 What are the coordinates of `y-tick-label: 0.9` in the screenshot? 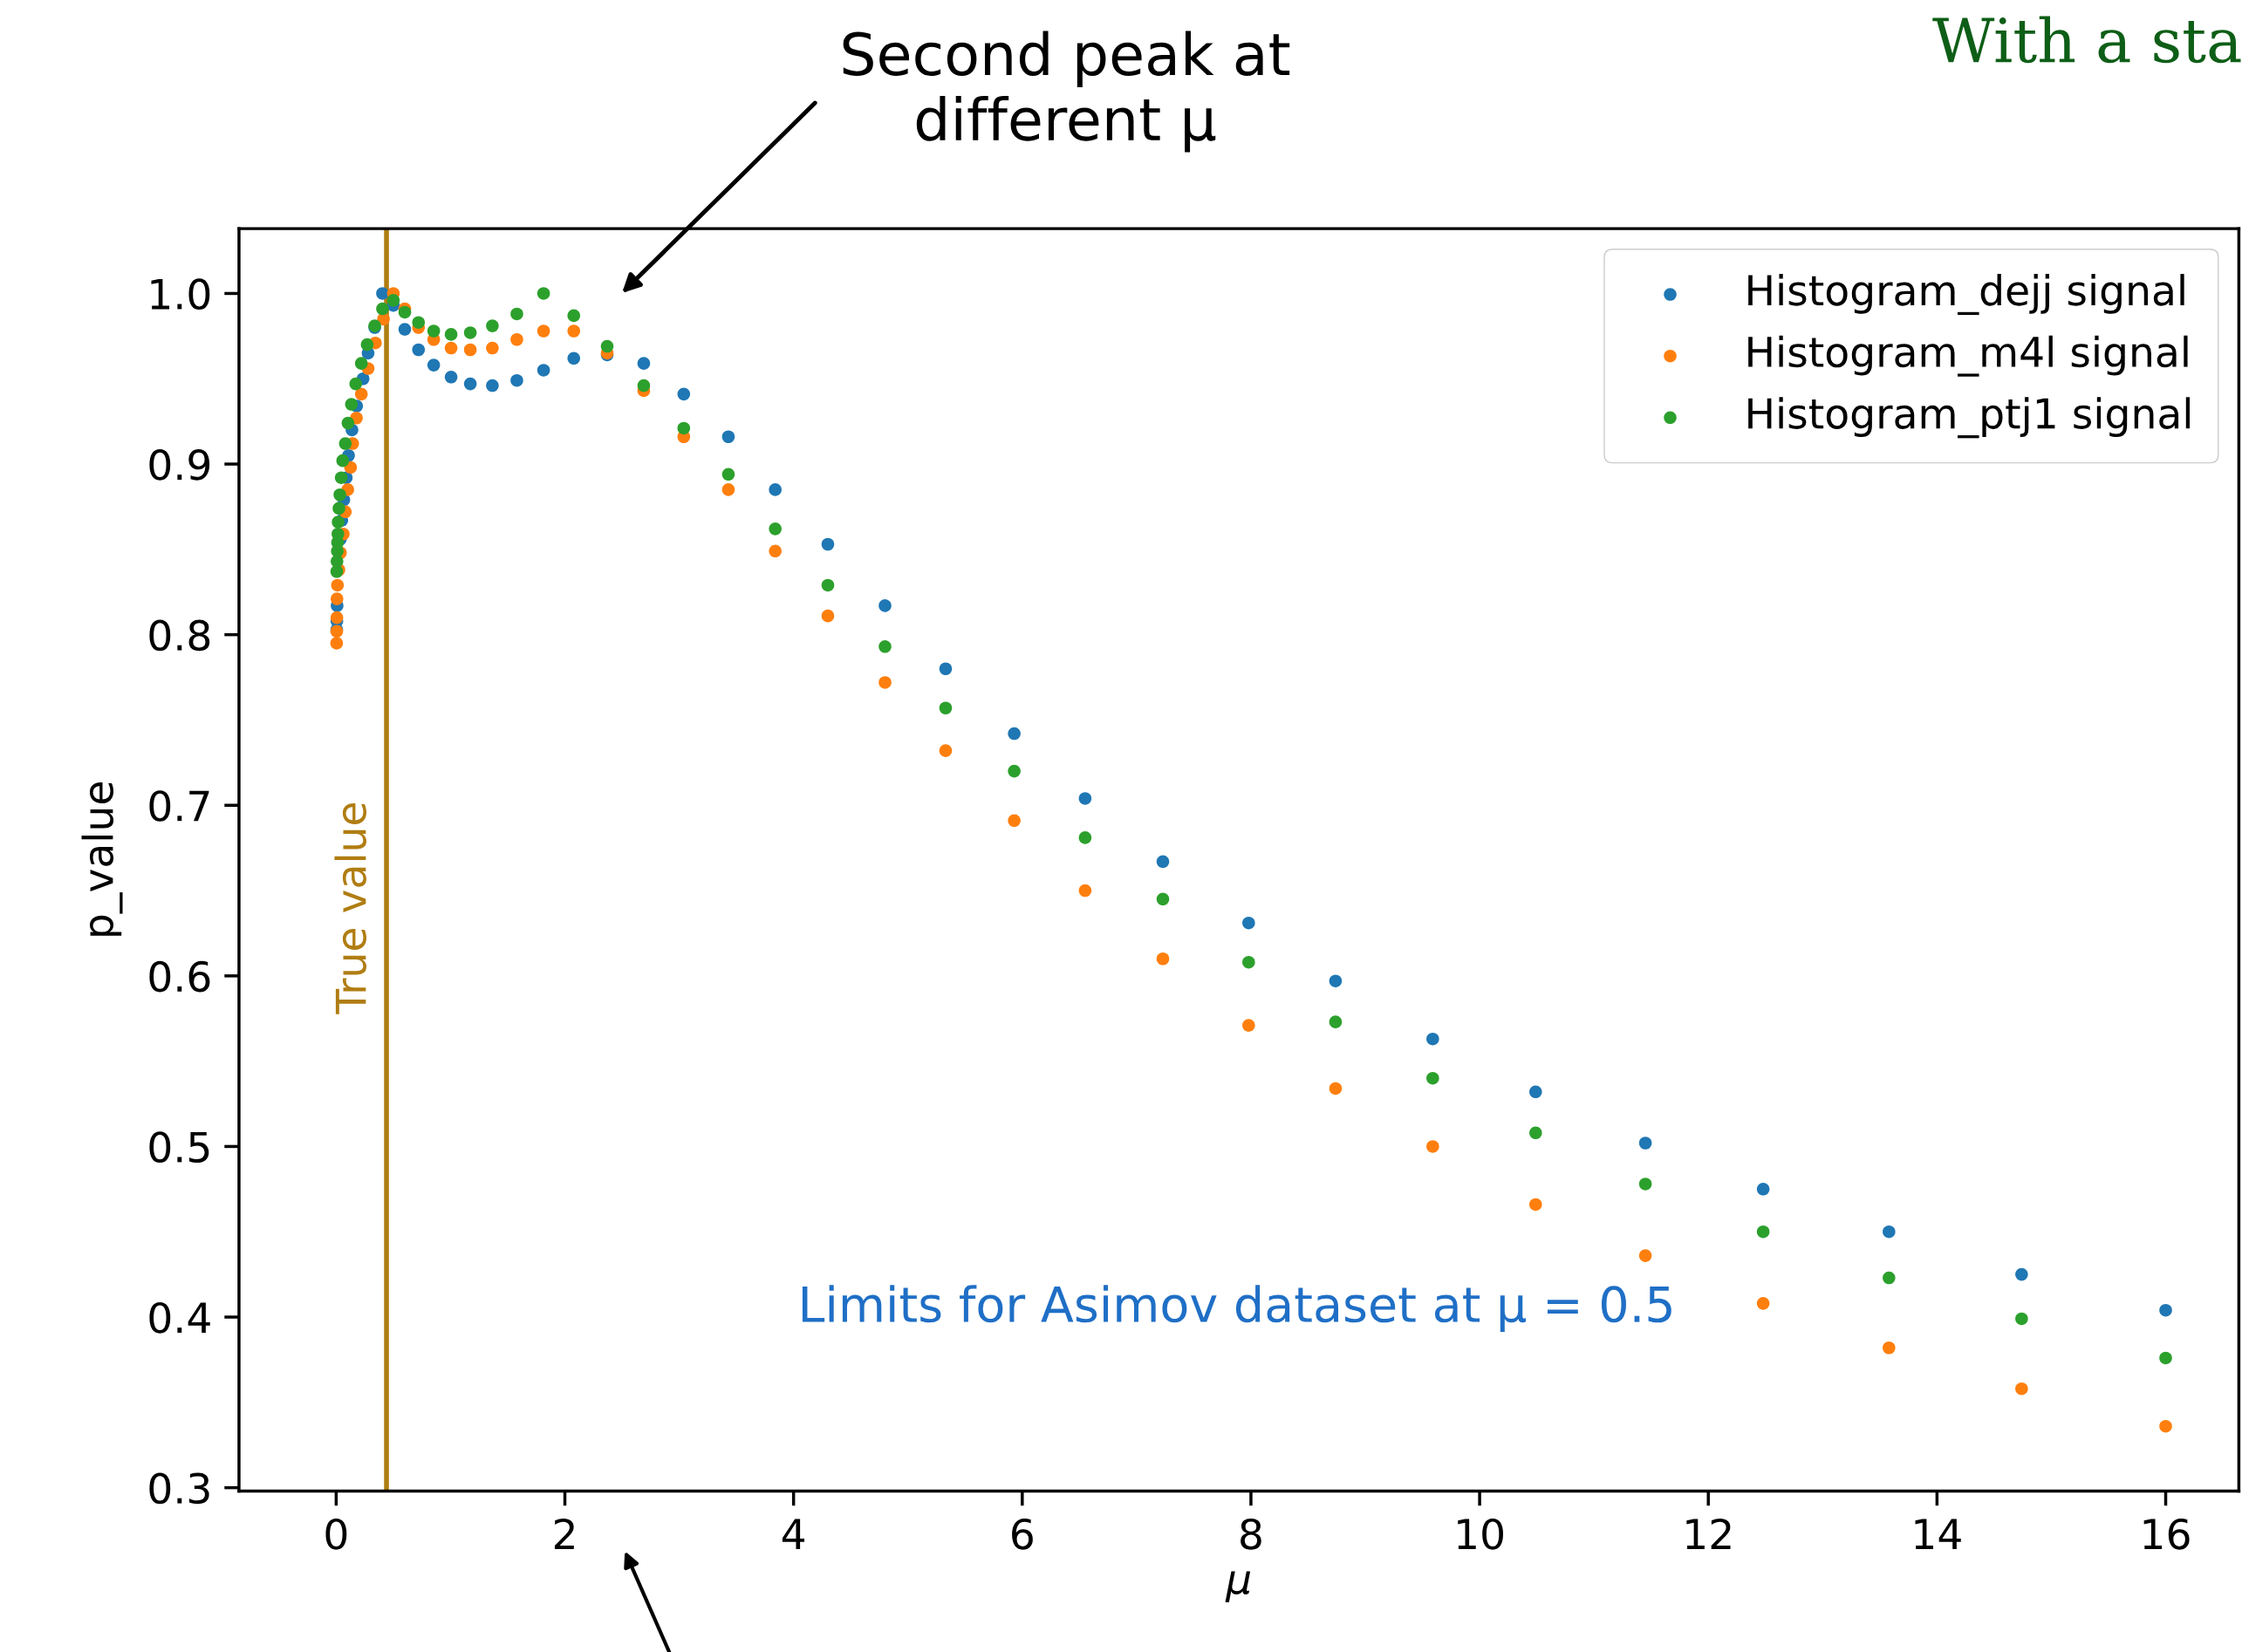 It's located at (179, 464).